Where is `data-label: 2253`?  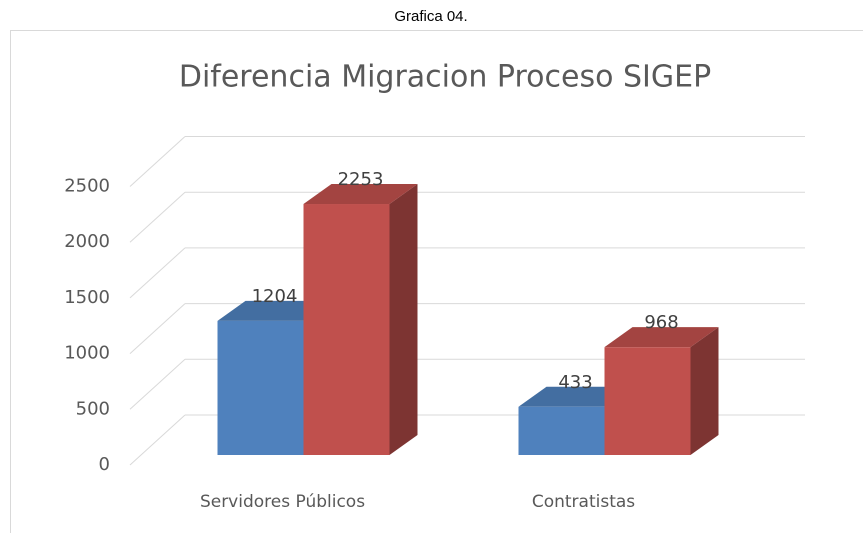 data-label: 2253 is located at coordinates (361, 179).